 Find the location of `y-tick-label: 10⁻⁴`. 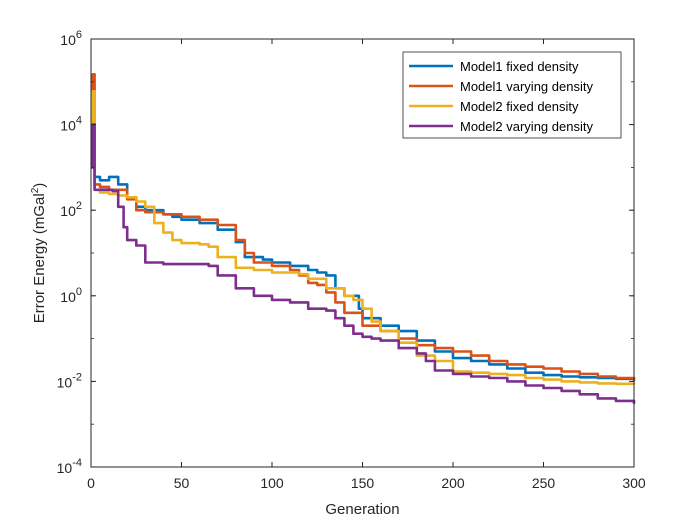

y-tick-label: 10⁻⁴ is located at coordinates (69, 466).